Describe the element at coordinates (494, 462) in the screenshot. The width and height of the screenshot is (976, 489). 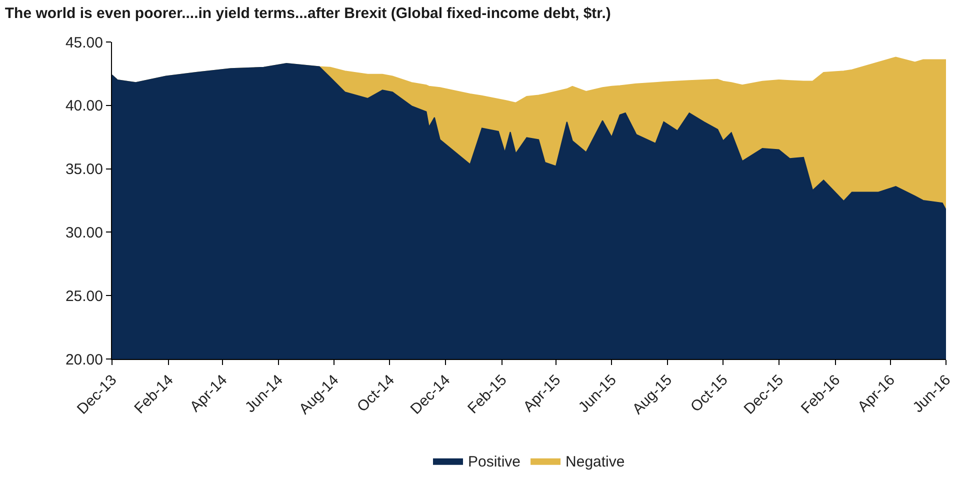
I see `legend-label: Positive` at that location.